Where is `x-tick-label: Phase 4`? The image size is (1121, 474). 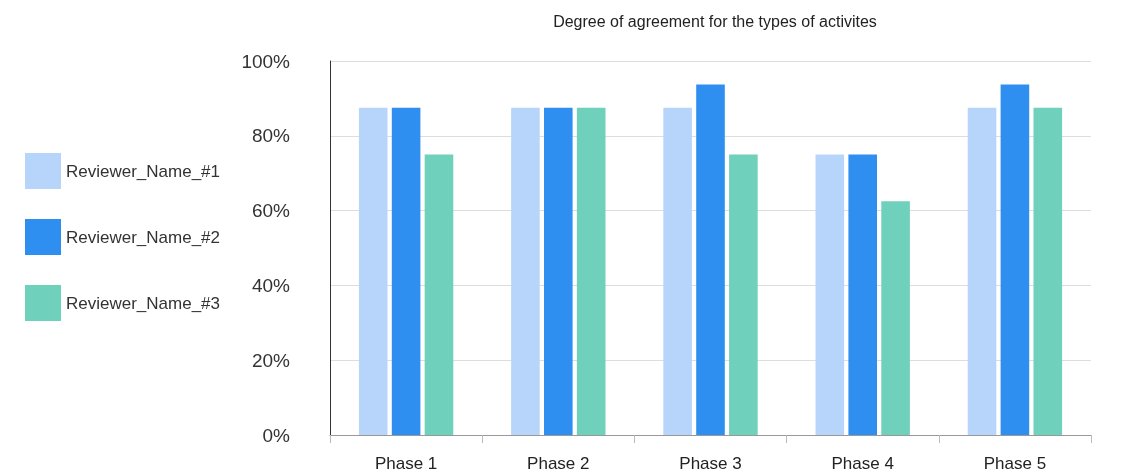 x-tick-label: Phase 4 is located at coordinates (862, 463).